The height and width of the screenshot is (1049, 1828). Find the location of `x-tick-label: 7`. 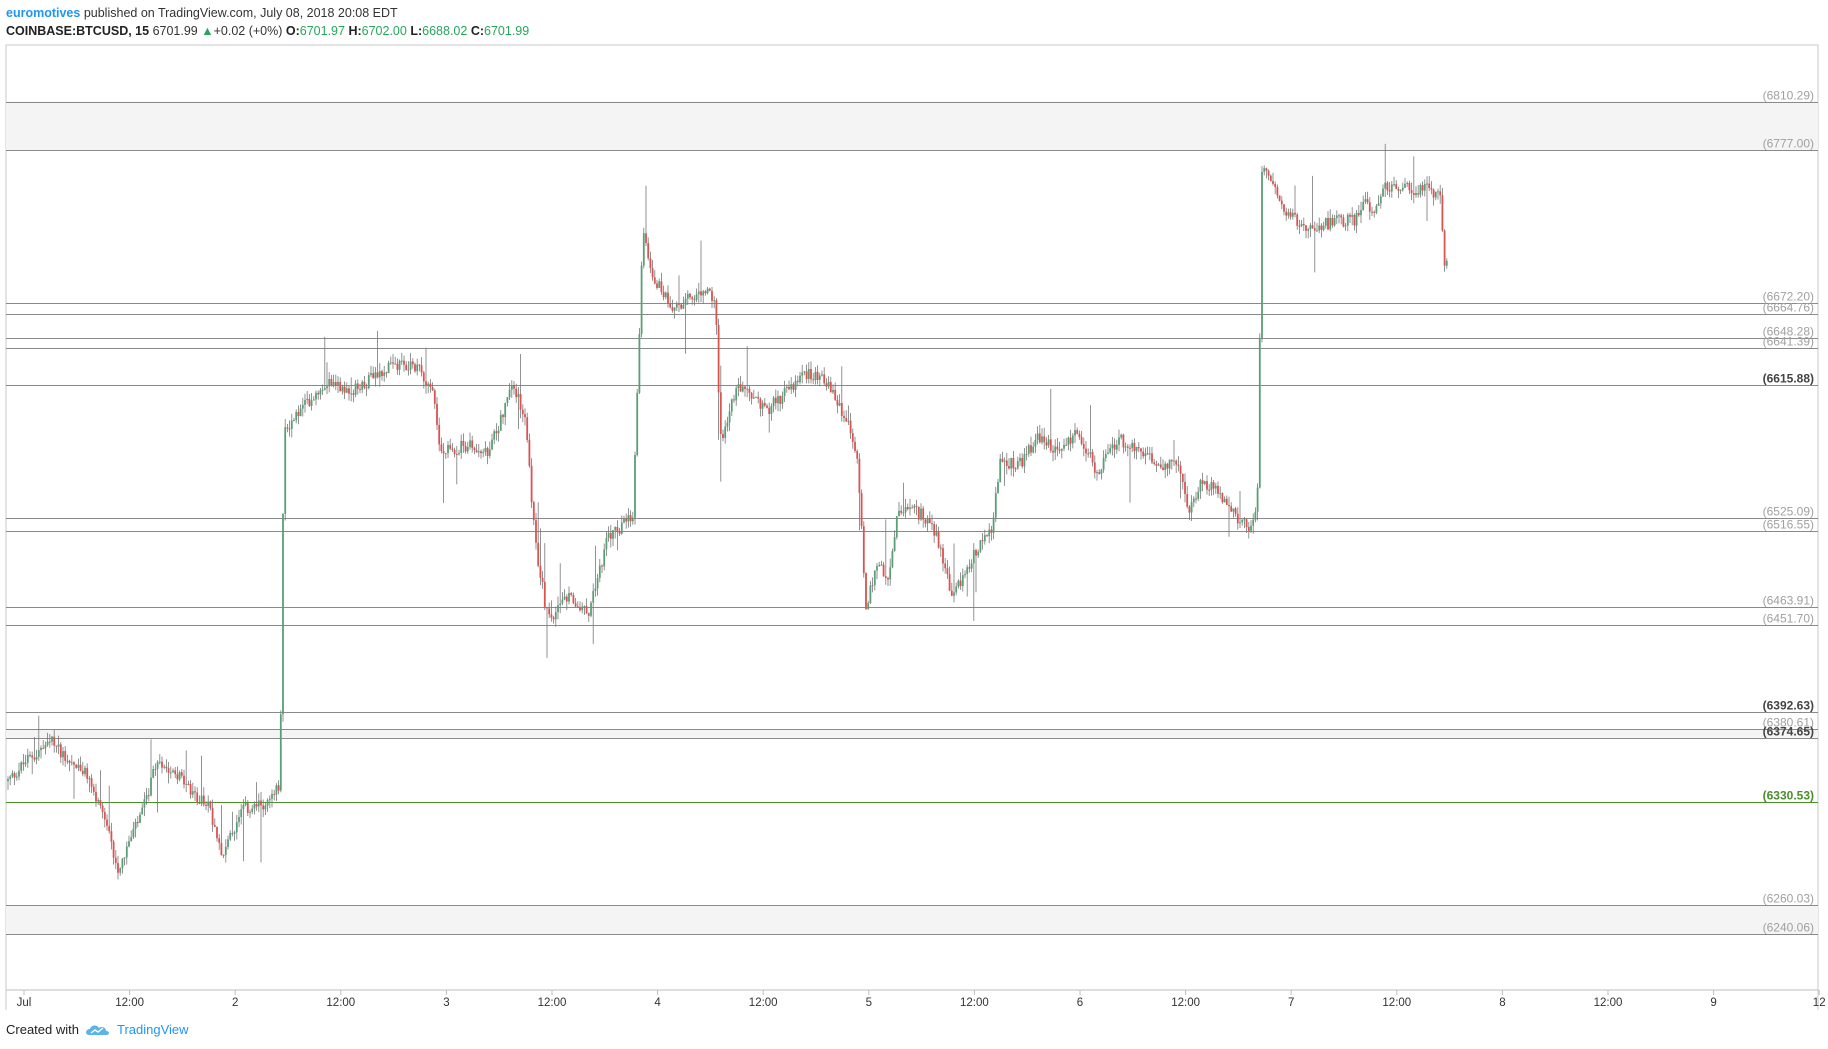

x-tick-label: 7 is located at coordinates (1291, 1003).